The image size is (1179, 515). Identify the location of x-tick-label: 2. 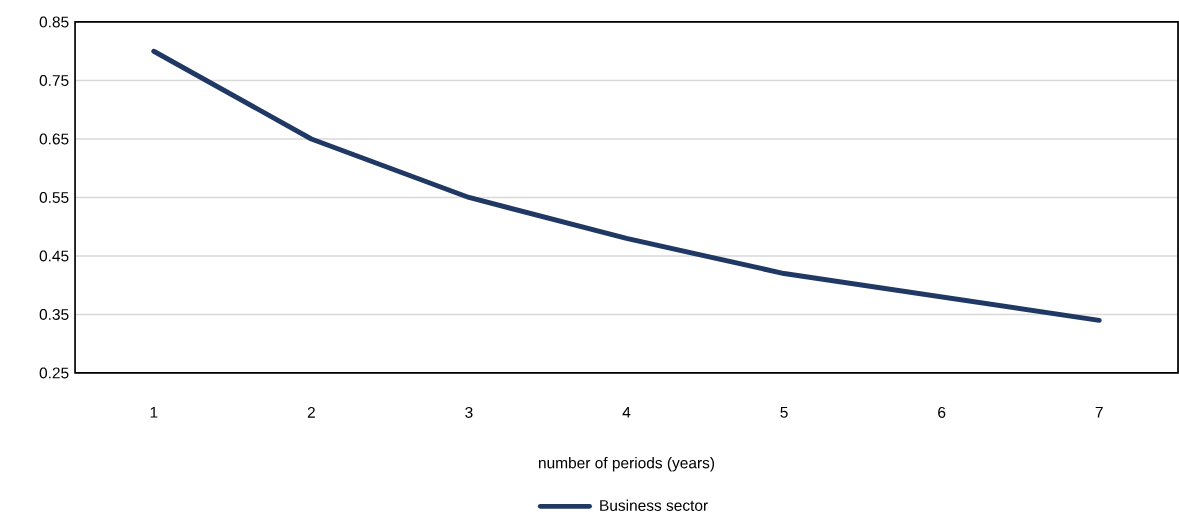
(311, 412).